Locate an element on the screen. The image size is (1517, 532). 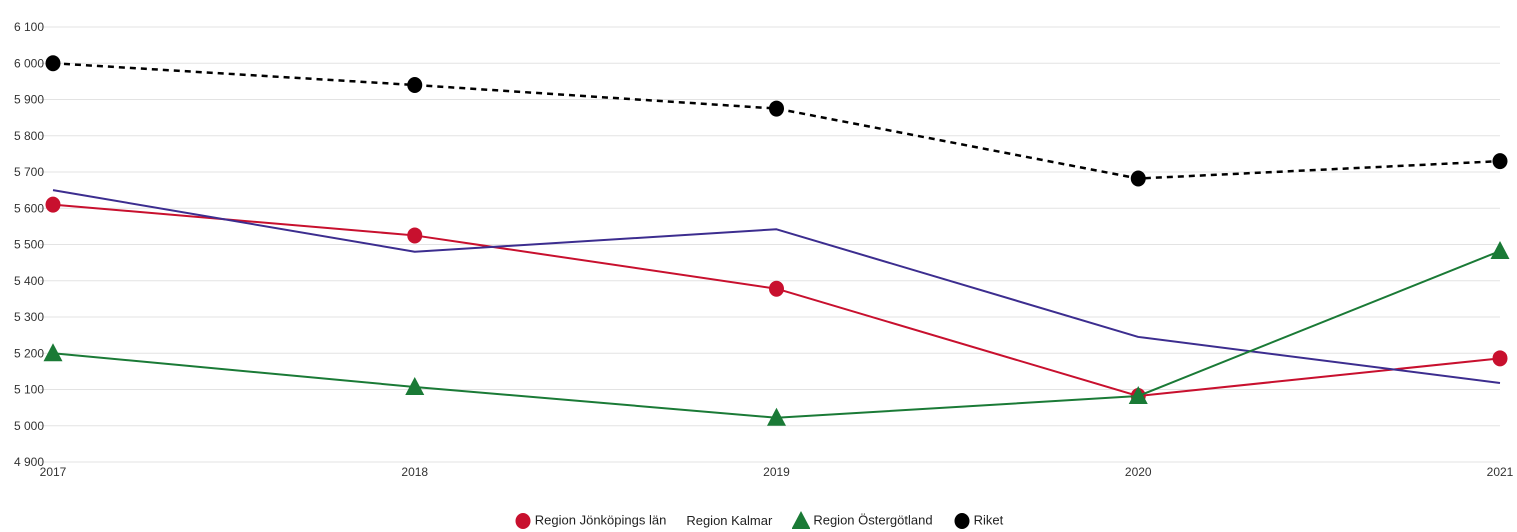
y-tick-label: 5 200 is located at coordinates (29, 353).